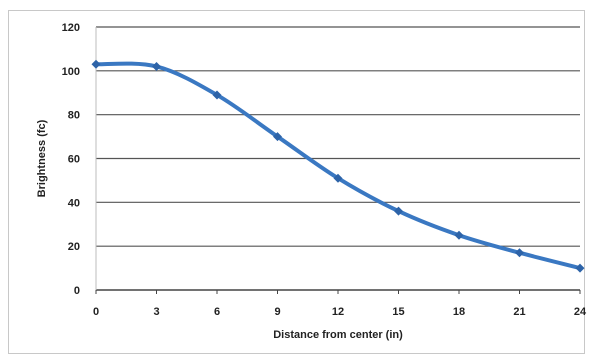 The width and height of the screenshot is (593, 362). I want to click on x-tick-label: 9, so click(277, 312).